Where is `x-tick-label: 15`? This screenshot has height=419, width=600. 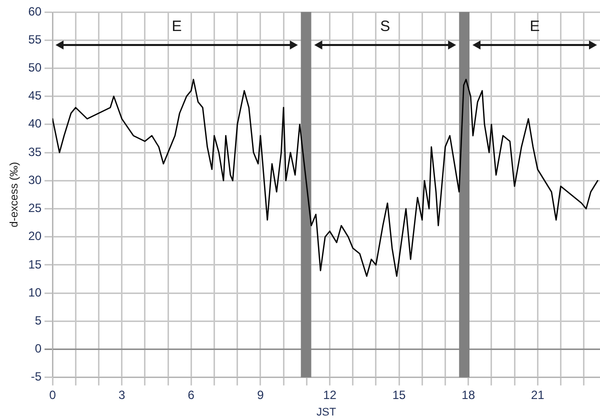
x-tick-label: 15 is located at coordinates (399, 395).